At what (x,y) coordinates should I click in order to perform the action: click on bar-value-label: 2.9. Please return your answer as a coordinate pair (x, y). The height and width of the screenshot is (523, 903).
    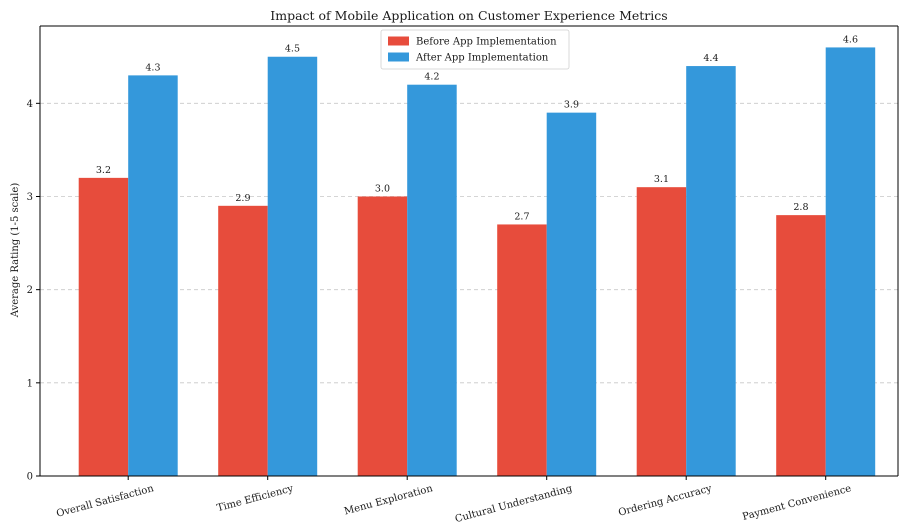
    Looking at the image, I should click on (242, 198).